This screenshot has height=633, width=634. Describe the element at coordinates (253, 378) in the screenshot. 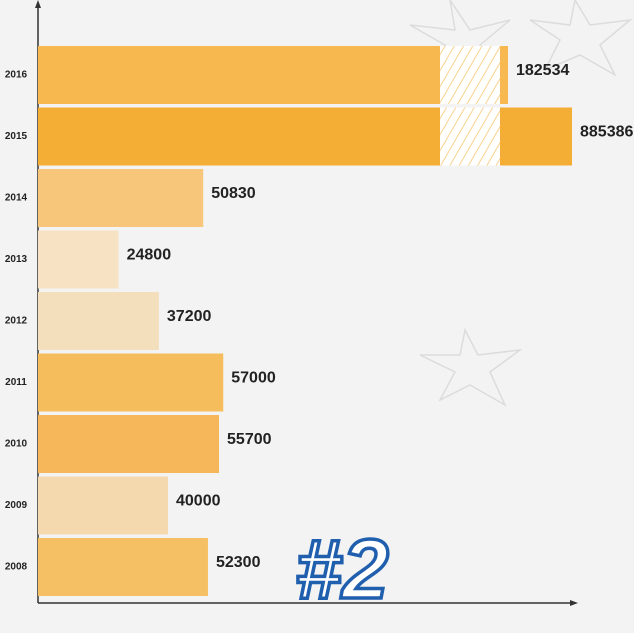

I see `value-label: 57000` at that location.